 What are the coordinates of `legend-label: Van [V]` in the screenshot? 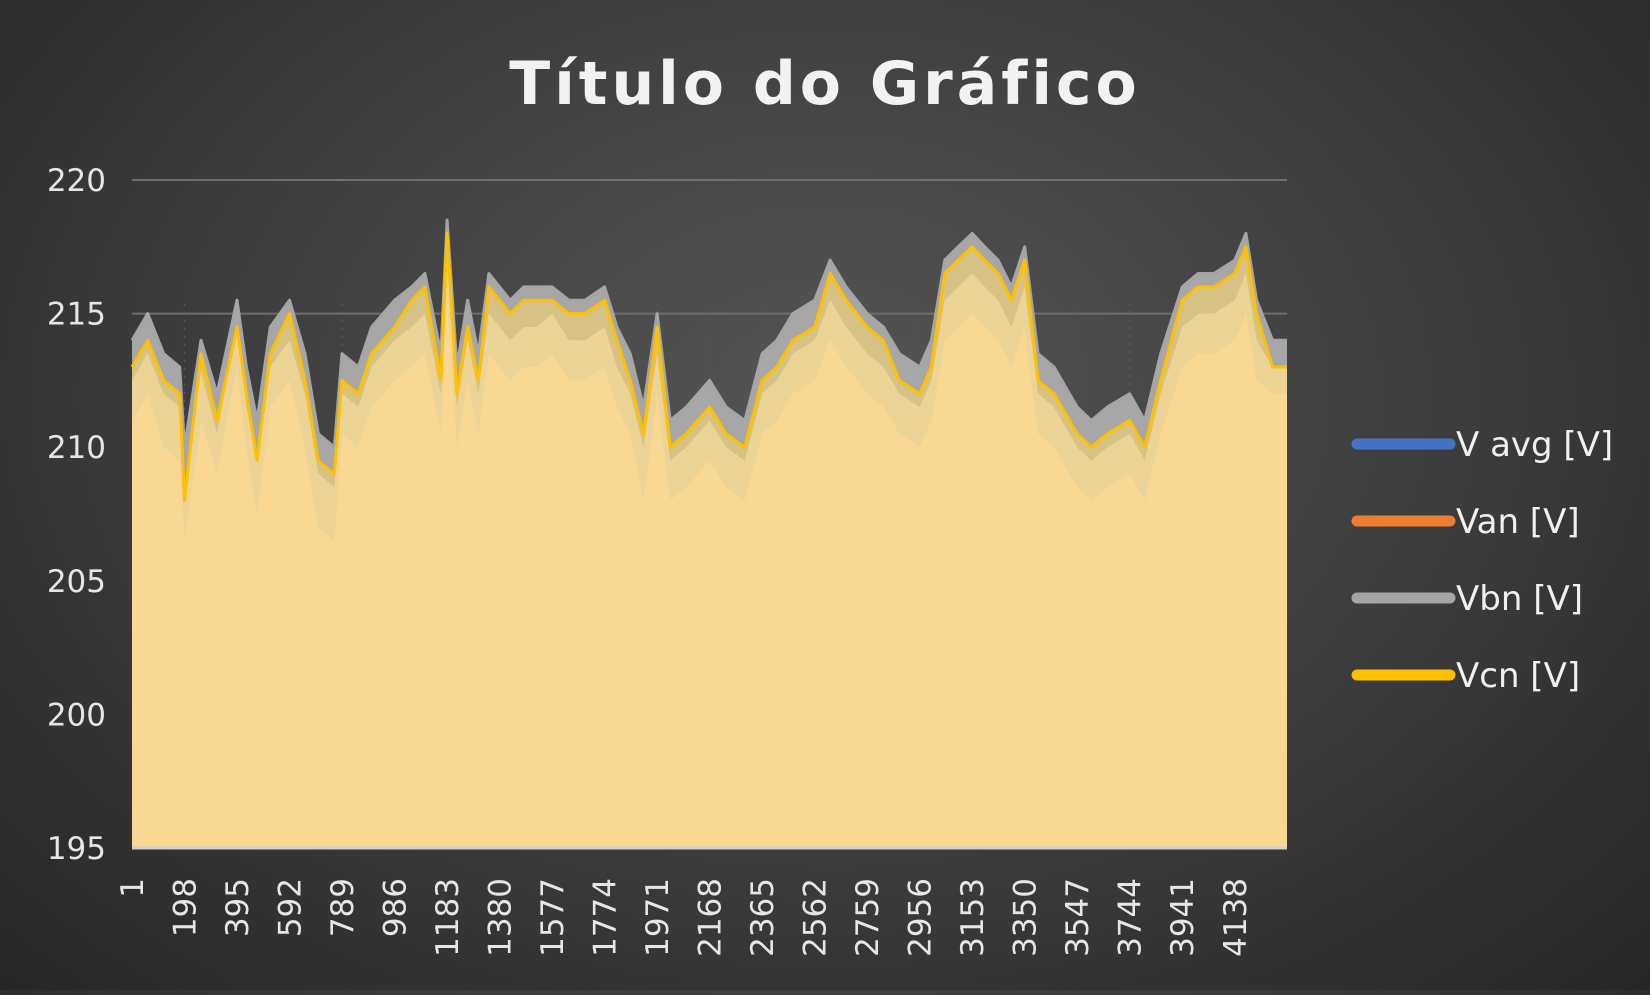 It's located at (1518, 522).